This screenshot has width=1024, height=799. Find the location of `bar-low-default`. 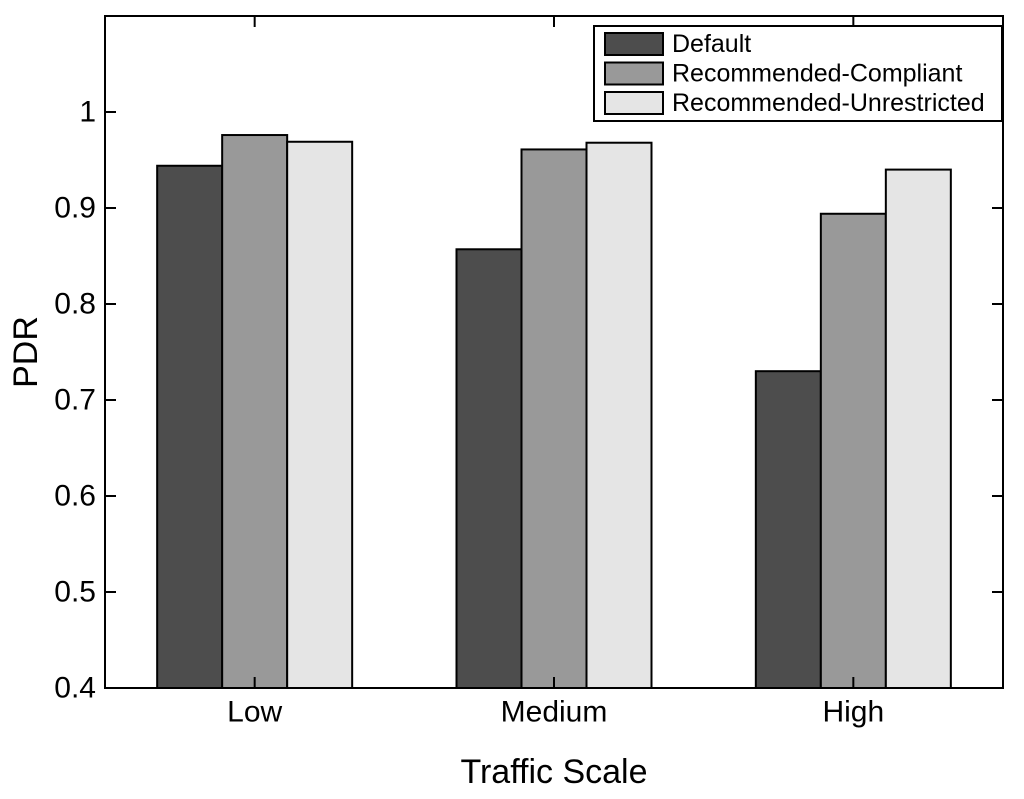

bar-low-default is located at coordinates (190, 426).